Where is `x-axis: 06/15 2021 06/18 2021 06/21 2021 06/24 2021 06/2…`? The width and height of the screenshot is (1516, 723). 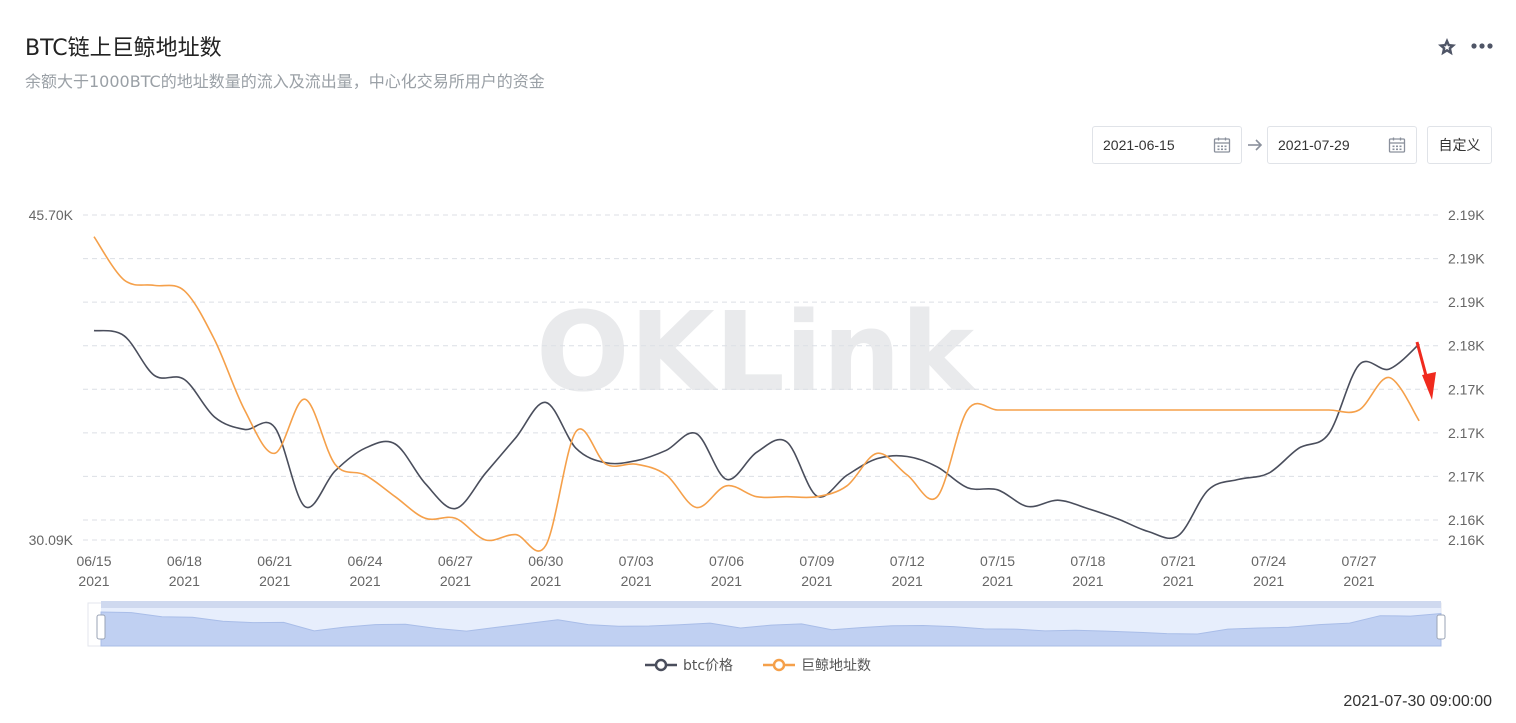
x-axis: 06/15 2021 06/18 2021 06/21 2021 06/24 2021 06/2… is located at coordinates (726, 571).